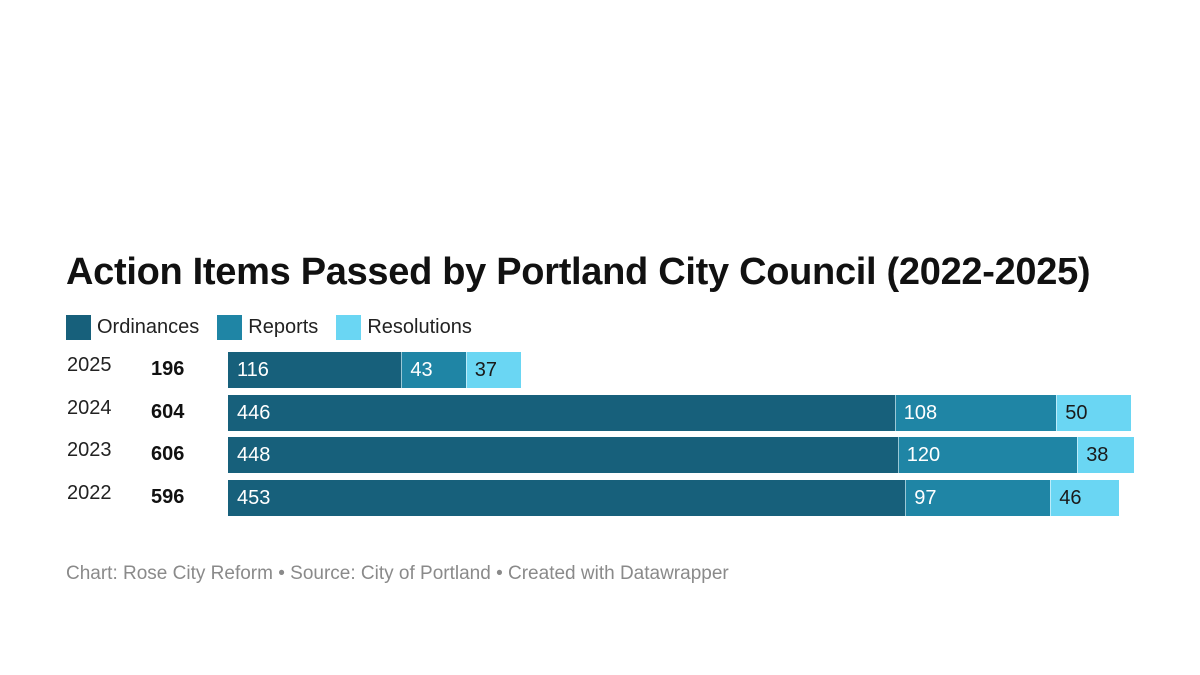 Image resolution: width=1200 pixels, height=675 pixels. I want to click on data-label-ordinances: 448, so click(254, 455).